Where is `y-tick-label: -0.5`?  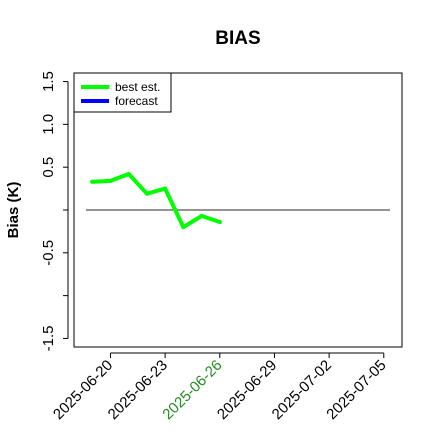 y-tick-label: -0.5 is located at coordinates (48, 253).